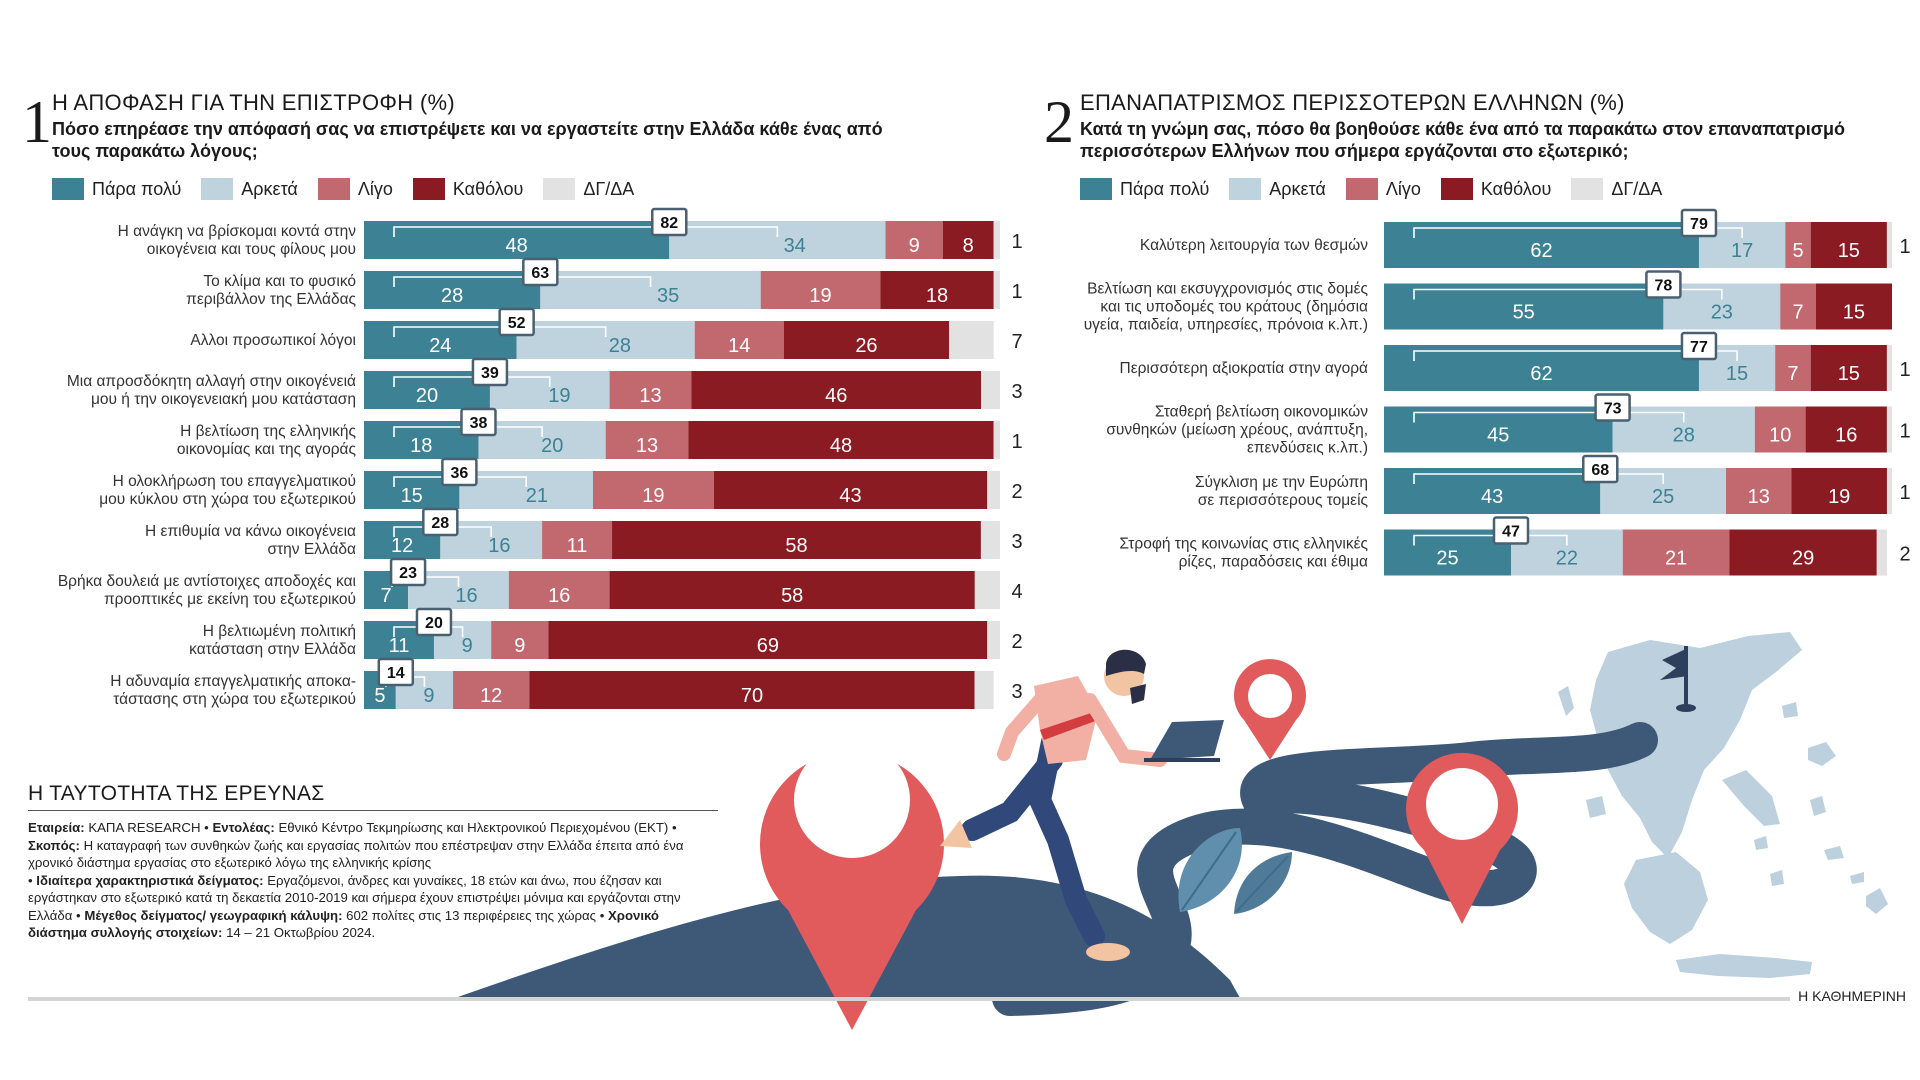 The height and width of the screenshot is (1080, 1920). Describe the element at coordinates (850, 496) in the screenshot. I see `data-label: 43` at that location.